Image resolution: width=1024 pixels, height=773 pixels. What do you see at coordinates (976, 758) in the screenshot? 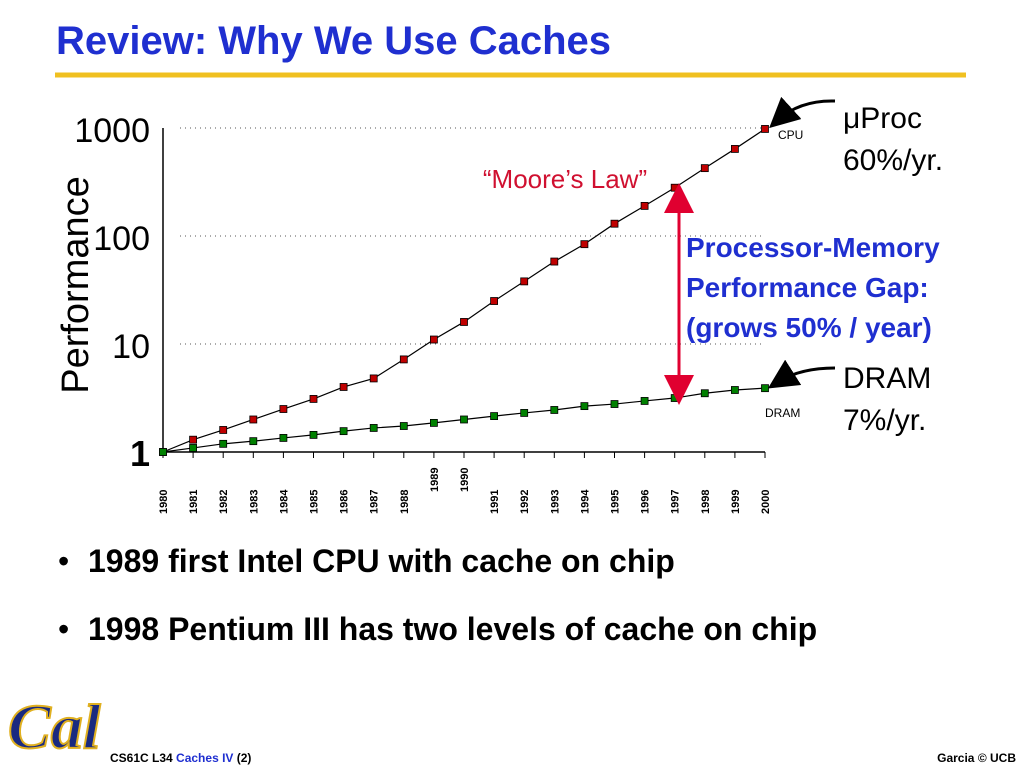
I see `footer: Garcia © UCB` at bounding box center [976, 758].